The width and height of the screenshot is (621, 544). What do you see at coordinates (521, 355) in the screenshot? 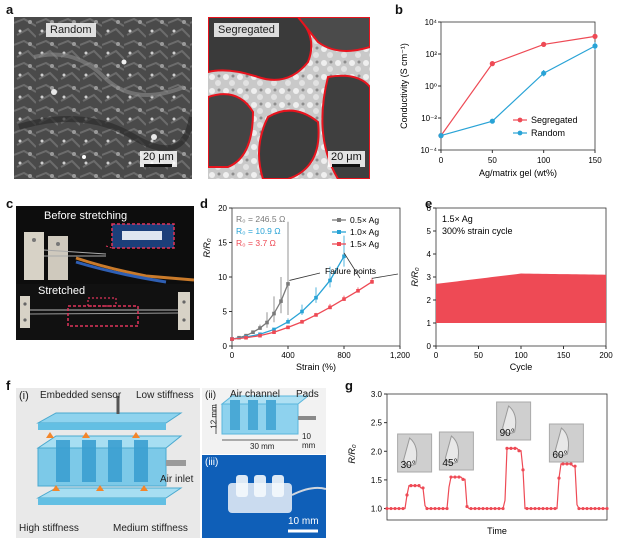
I see `e-xtick-label: 100` at bounding box center [521, 355].